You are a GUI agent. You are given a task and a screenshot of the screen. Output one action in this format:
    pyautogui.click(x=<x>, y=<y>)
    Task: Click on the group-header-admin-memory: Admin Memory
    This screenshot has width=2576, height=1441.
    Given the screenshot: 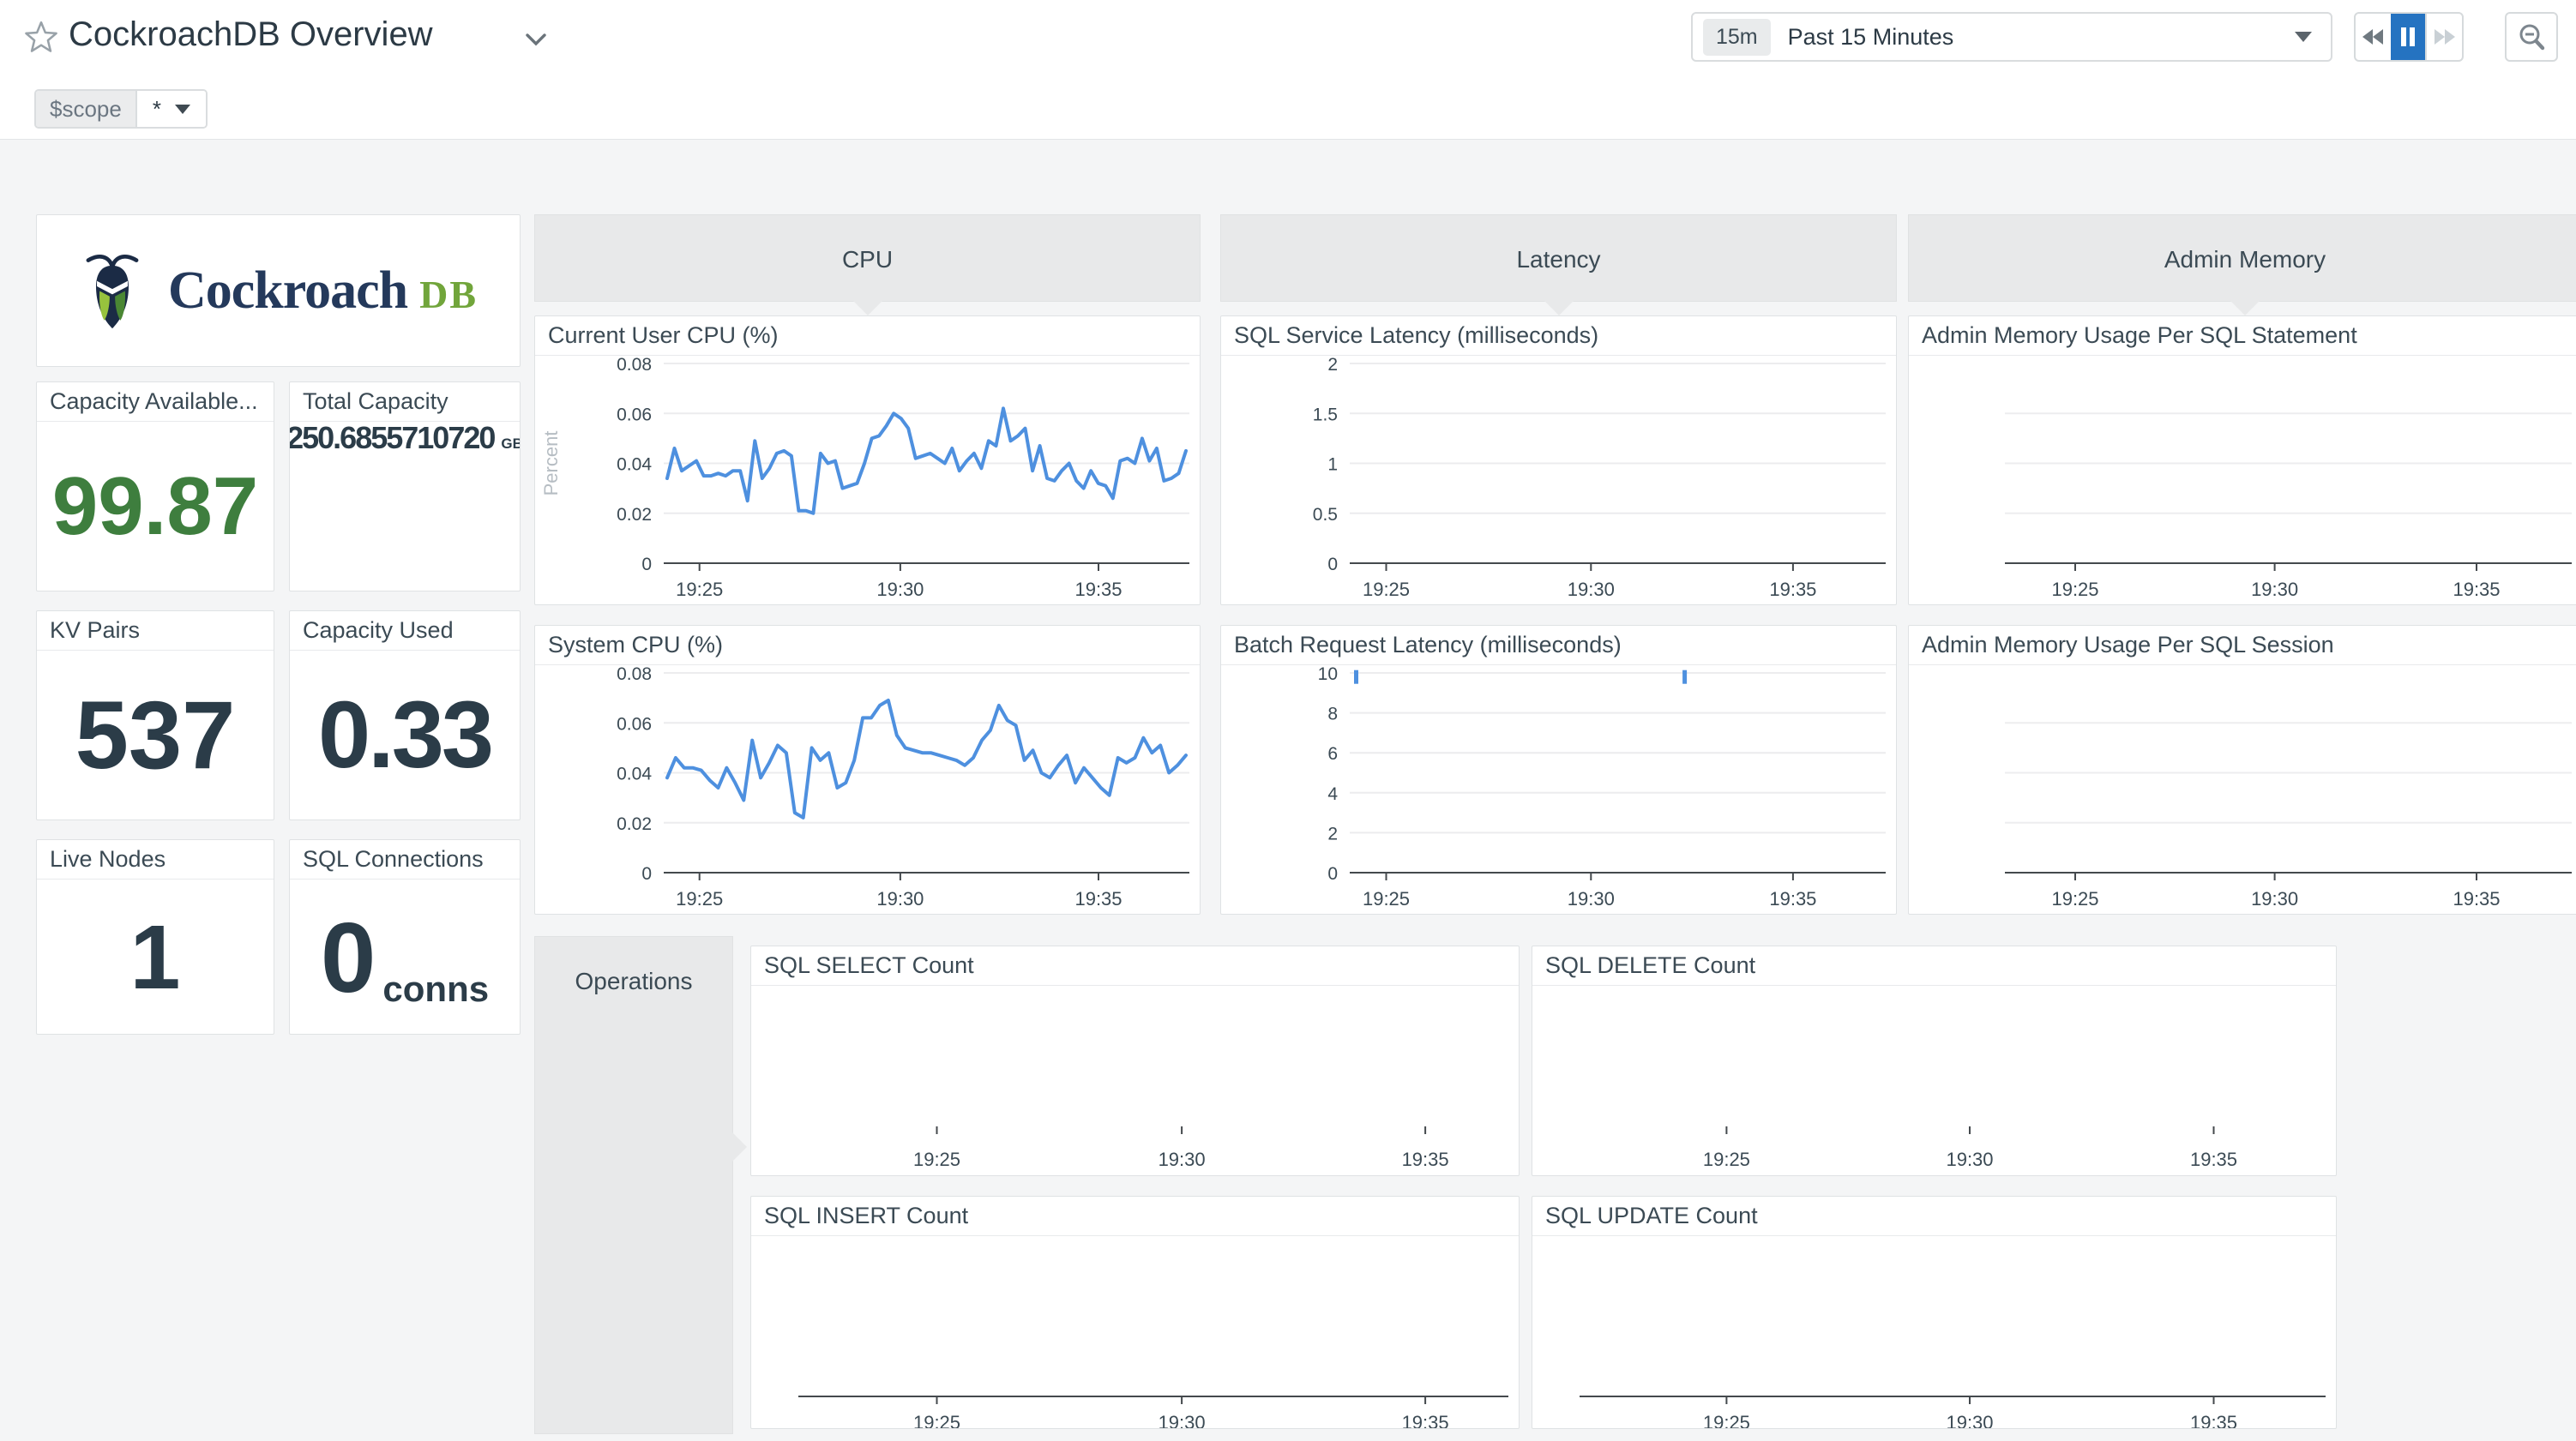 What is the action you would take?
    pyautogui.click(x=2242, y=264)
    